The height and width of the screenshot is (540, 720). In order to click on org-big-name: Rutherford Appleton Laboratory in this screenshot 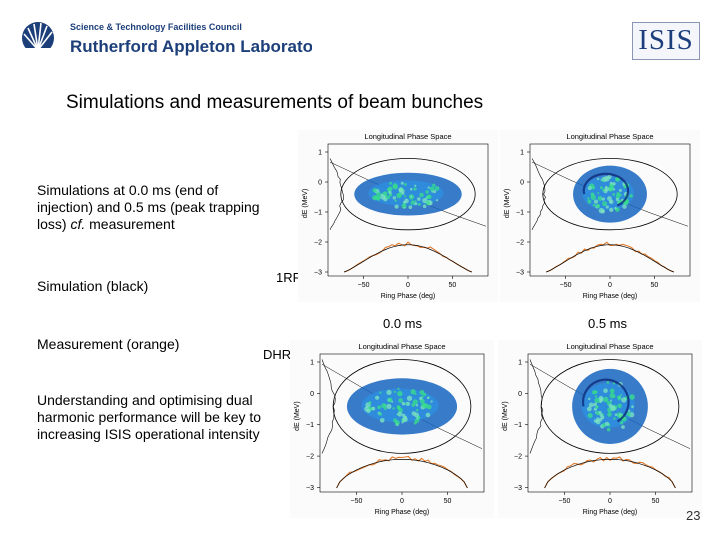, I will do `click(191, 46)`.